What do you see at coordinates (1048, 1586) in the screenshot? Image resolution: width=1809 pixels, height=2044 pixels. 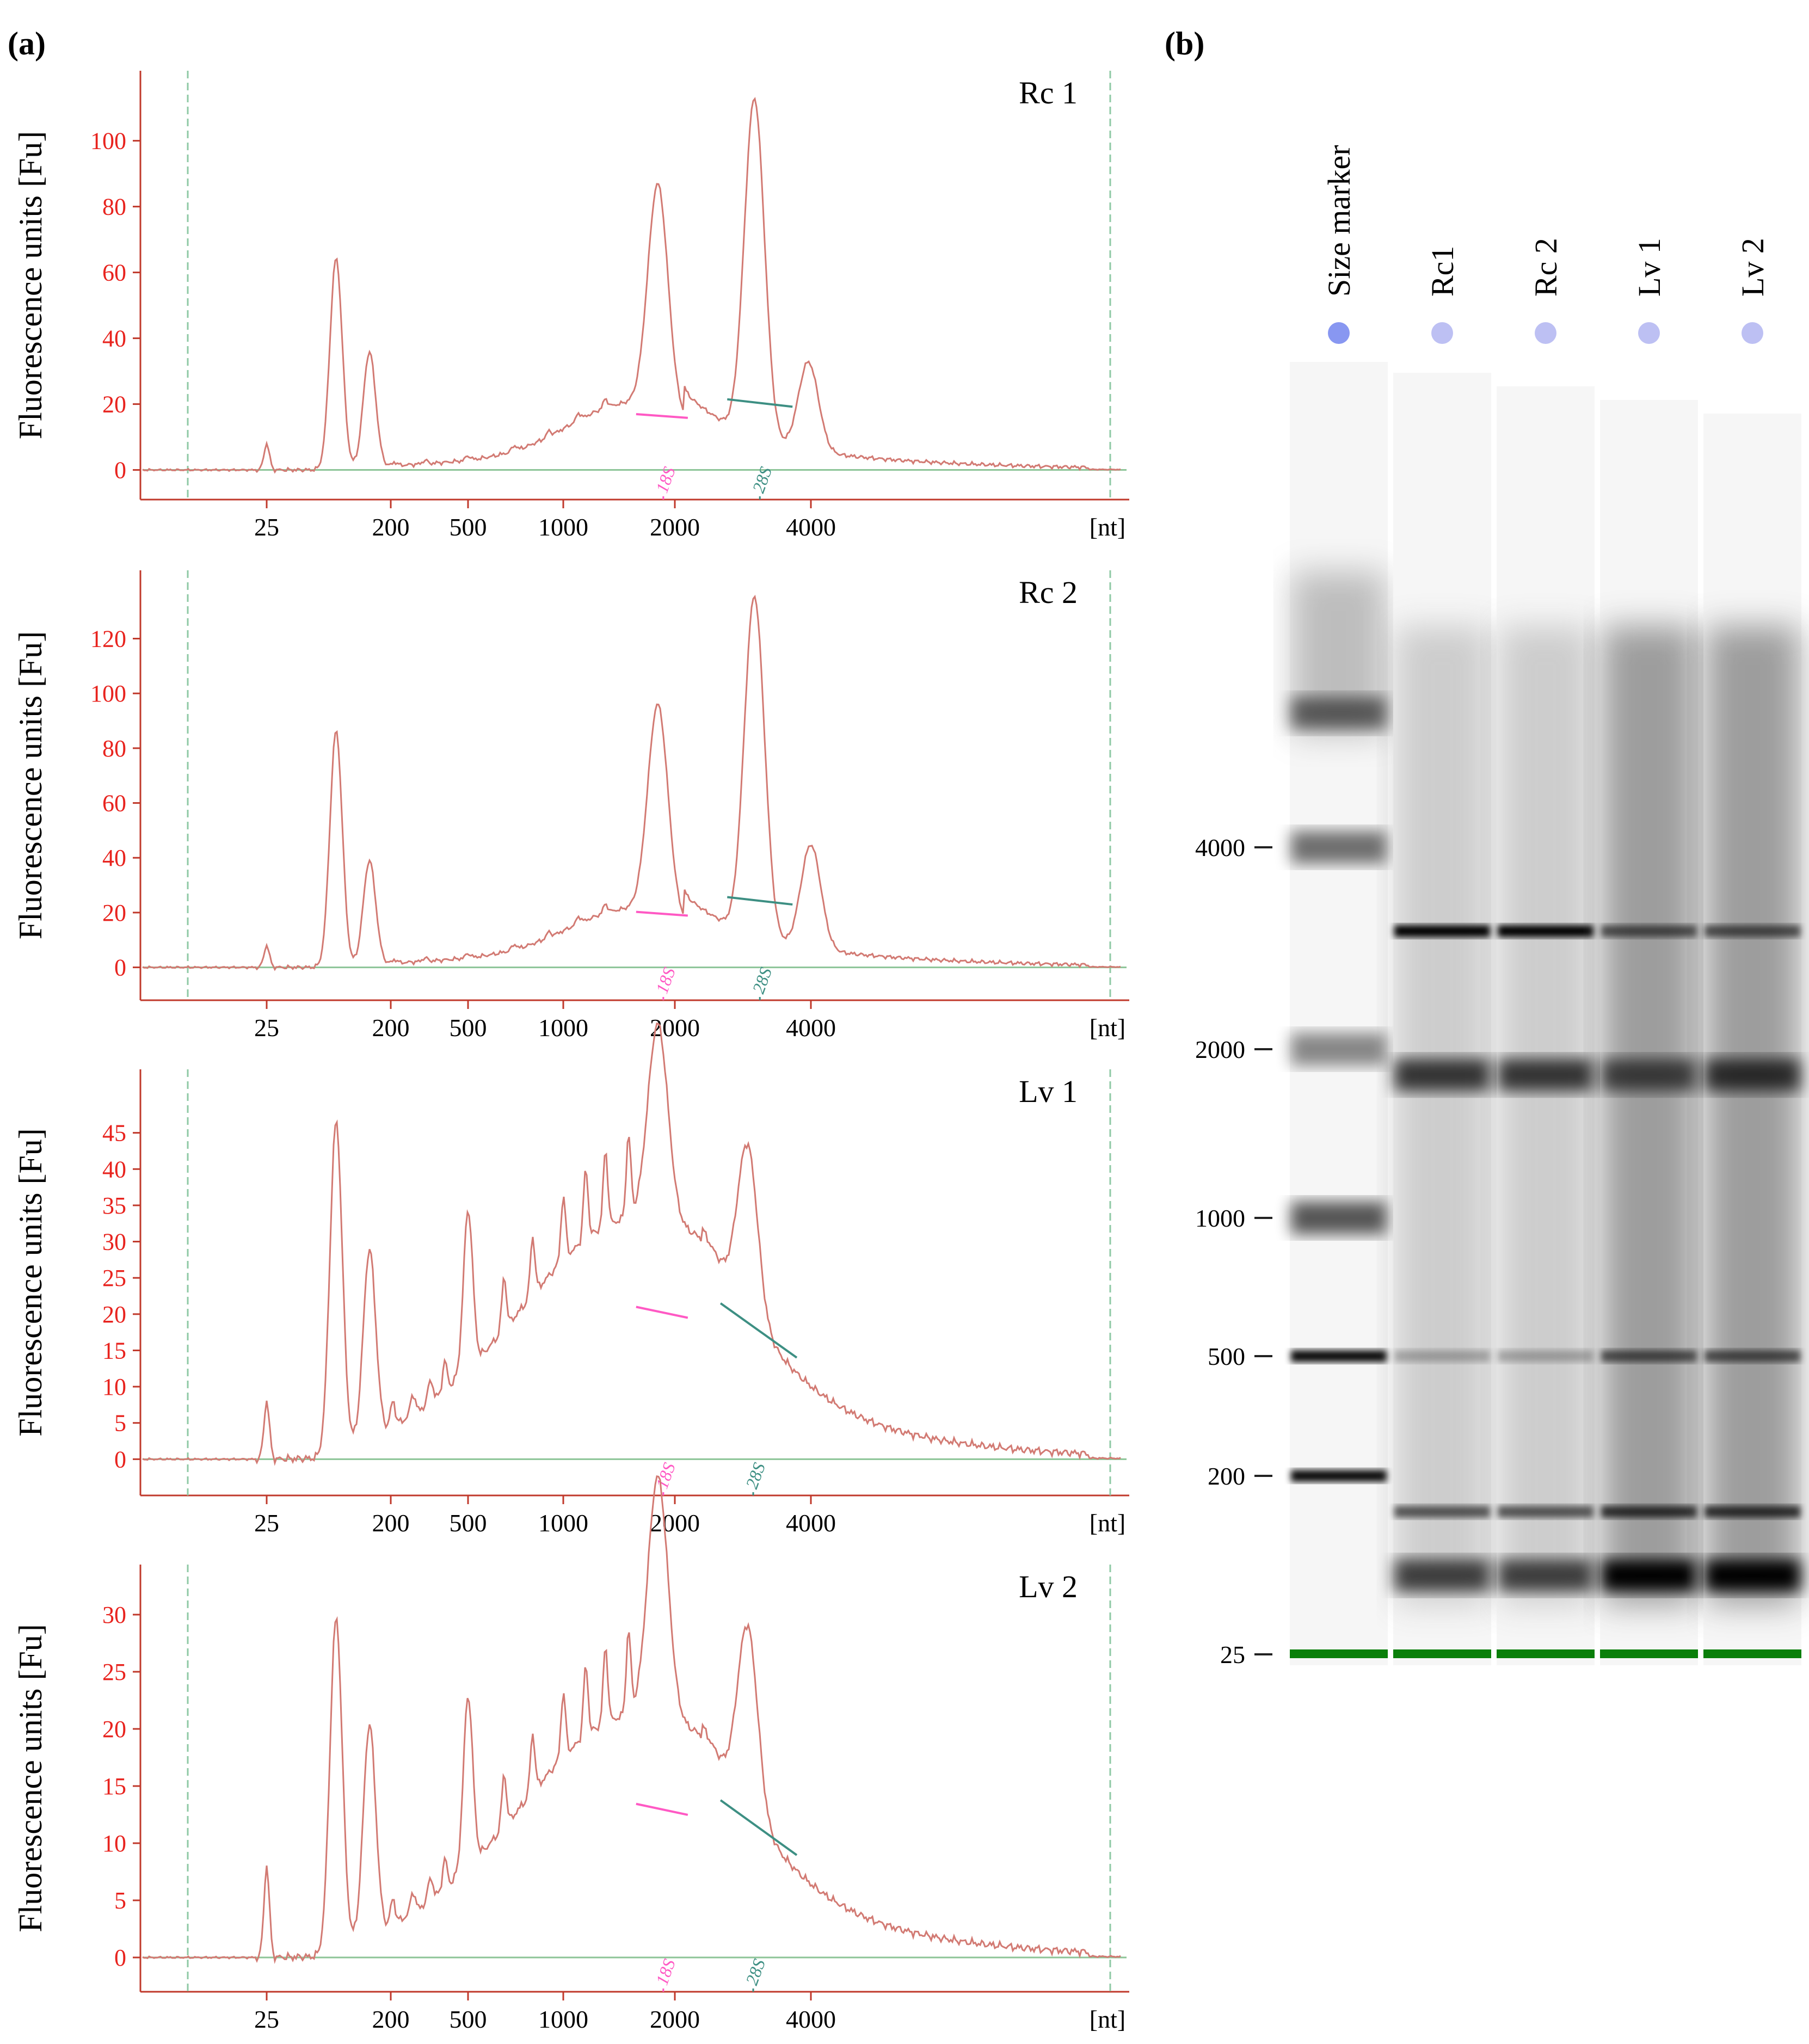 I see `sample-title: Lv 2` at bounding box center [1048, 1586].